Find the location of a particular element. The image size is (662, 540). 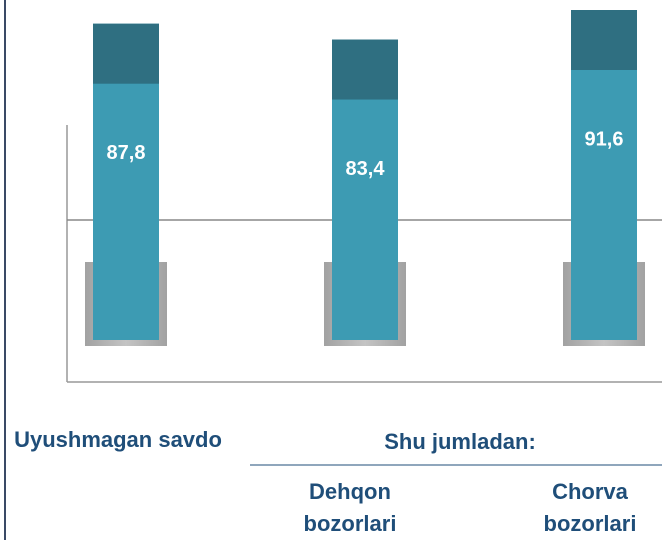

category-label: Chorva bozorlari is located at coordinates (590, 507).